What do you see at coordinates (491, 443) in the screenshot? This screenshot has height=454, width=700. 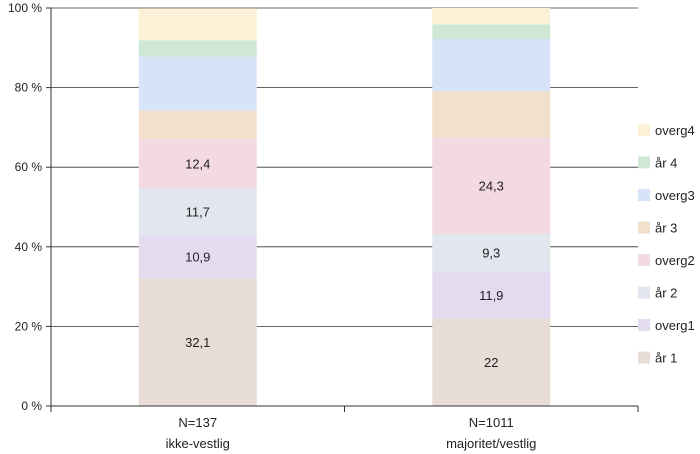 I see `x-category-group-label: majoritet/vestlig` at bounding box center [491, 443].